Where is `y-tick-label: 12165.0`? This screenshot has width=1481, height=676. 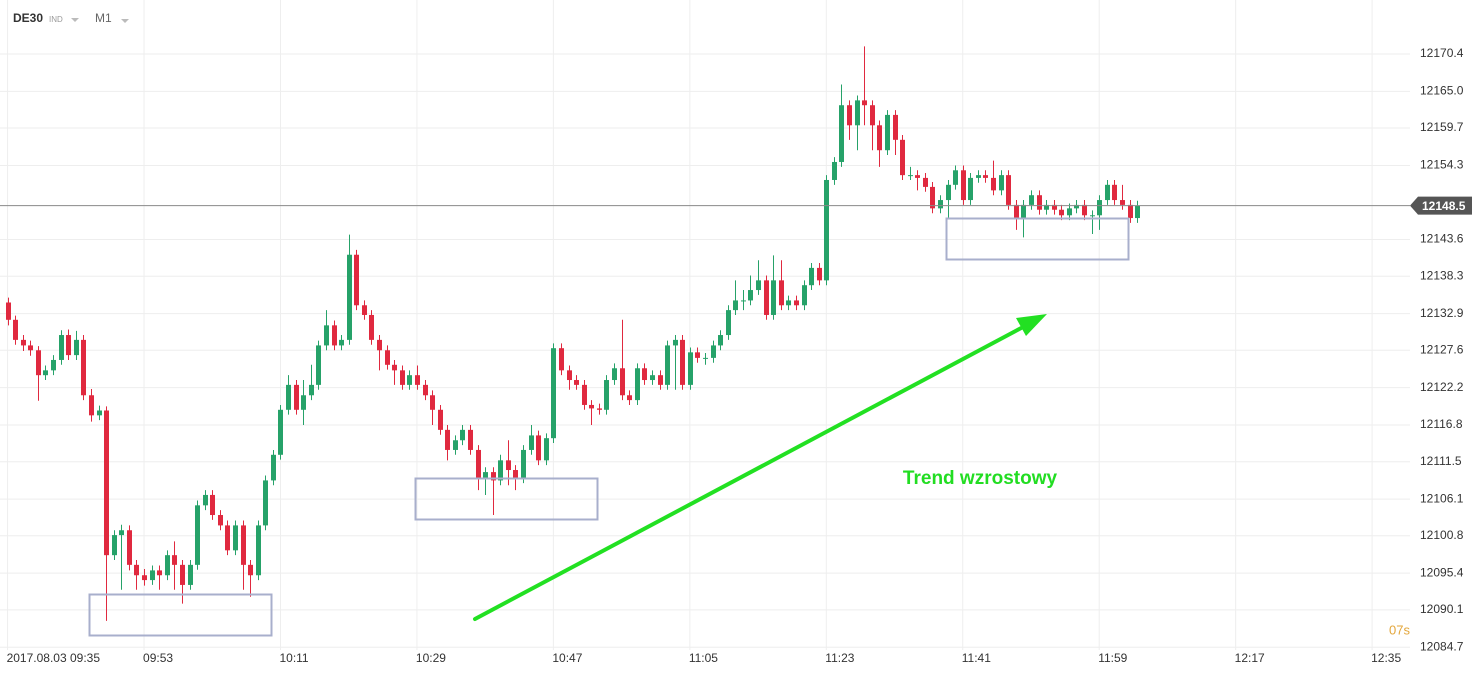
y-tick-label: 12165.0 is located at coordinates (1442, 91).